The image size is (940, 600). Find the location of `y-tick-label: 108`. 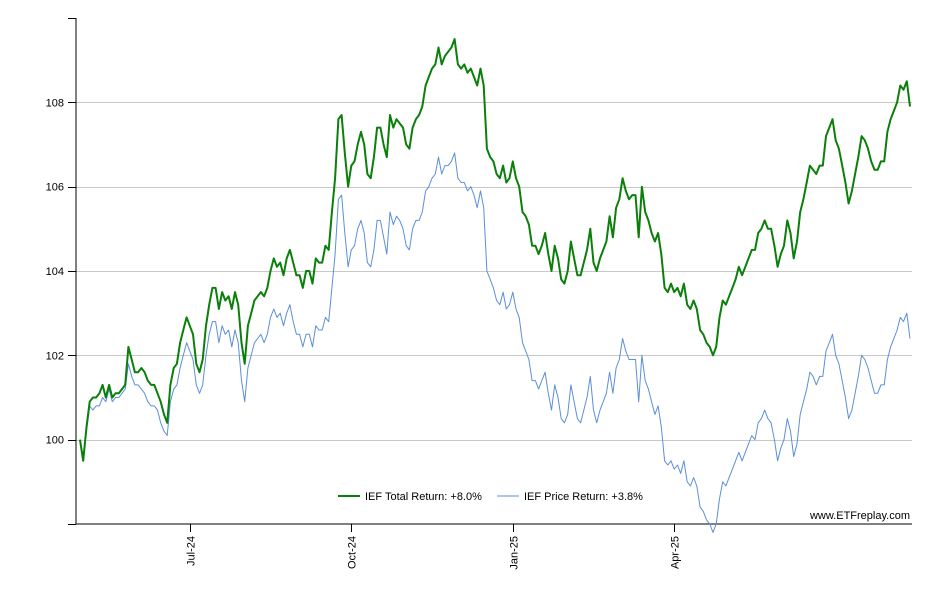

y-tick-label: 108 is located at coordinates (55, 103).